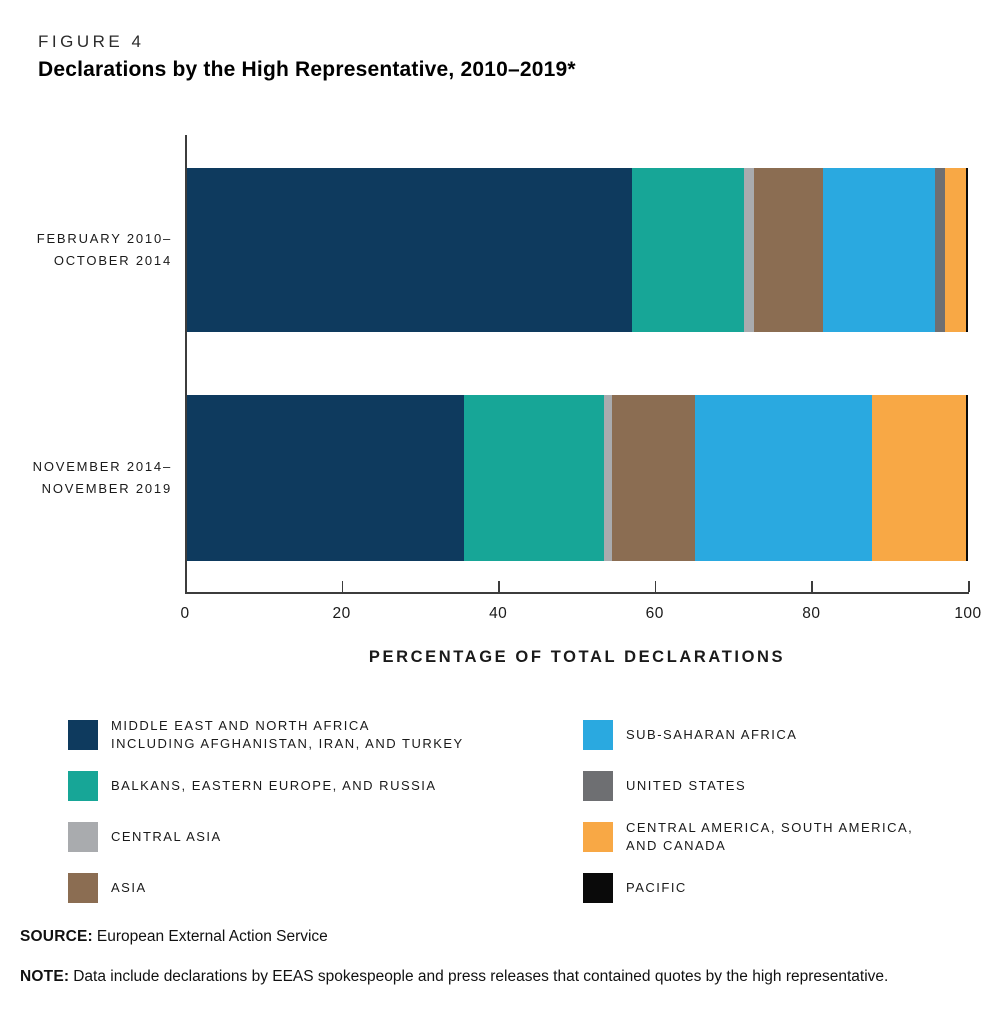 This screenshot has height=1012, width=1000. Describe the element at coordinates (129, 887) in the screenshot. I see `legend-label: ASIA` at that location.